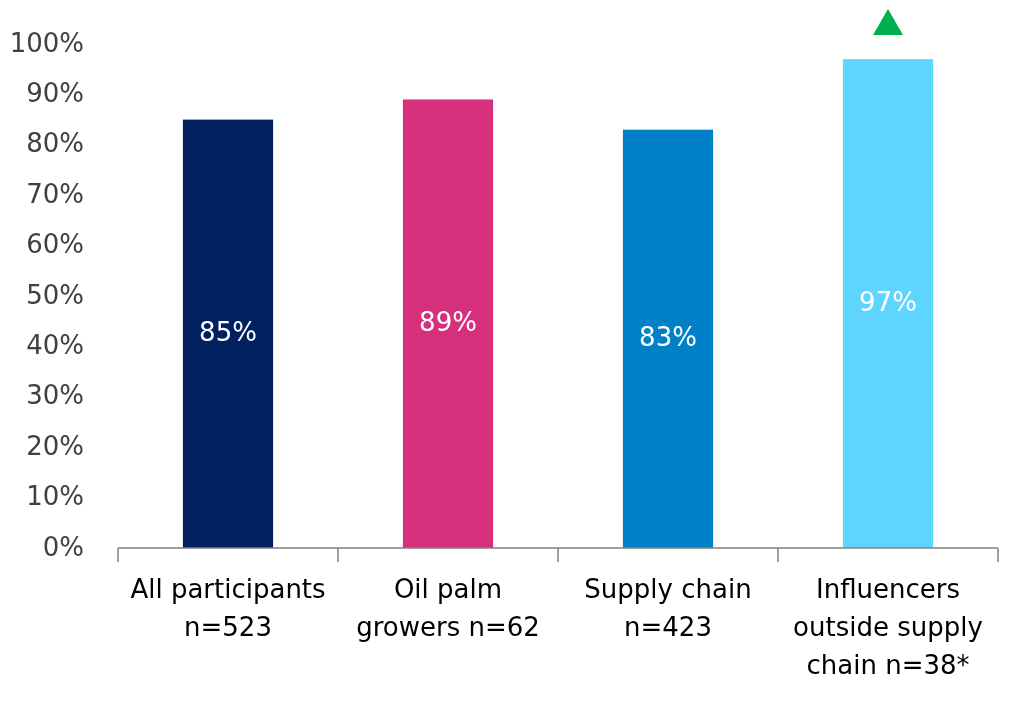  What do you see at coordinates (55, 395) in the screenshot?
I see `y-tick-label: 30%` at bounding box center [55, 395].